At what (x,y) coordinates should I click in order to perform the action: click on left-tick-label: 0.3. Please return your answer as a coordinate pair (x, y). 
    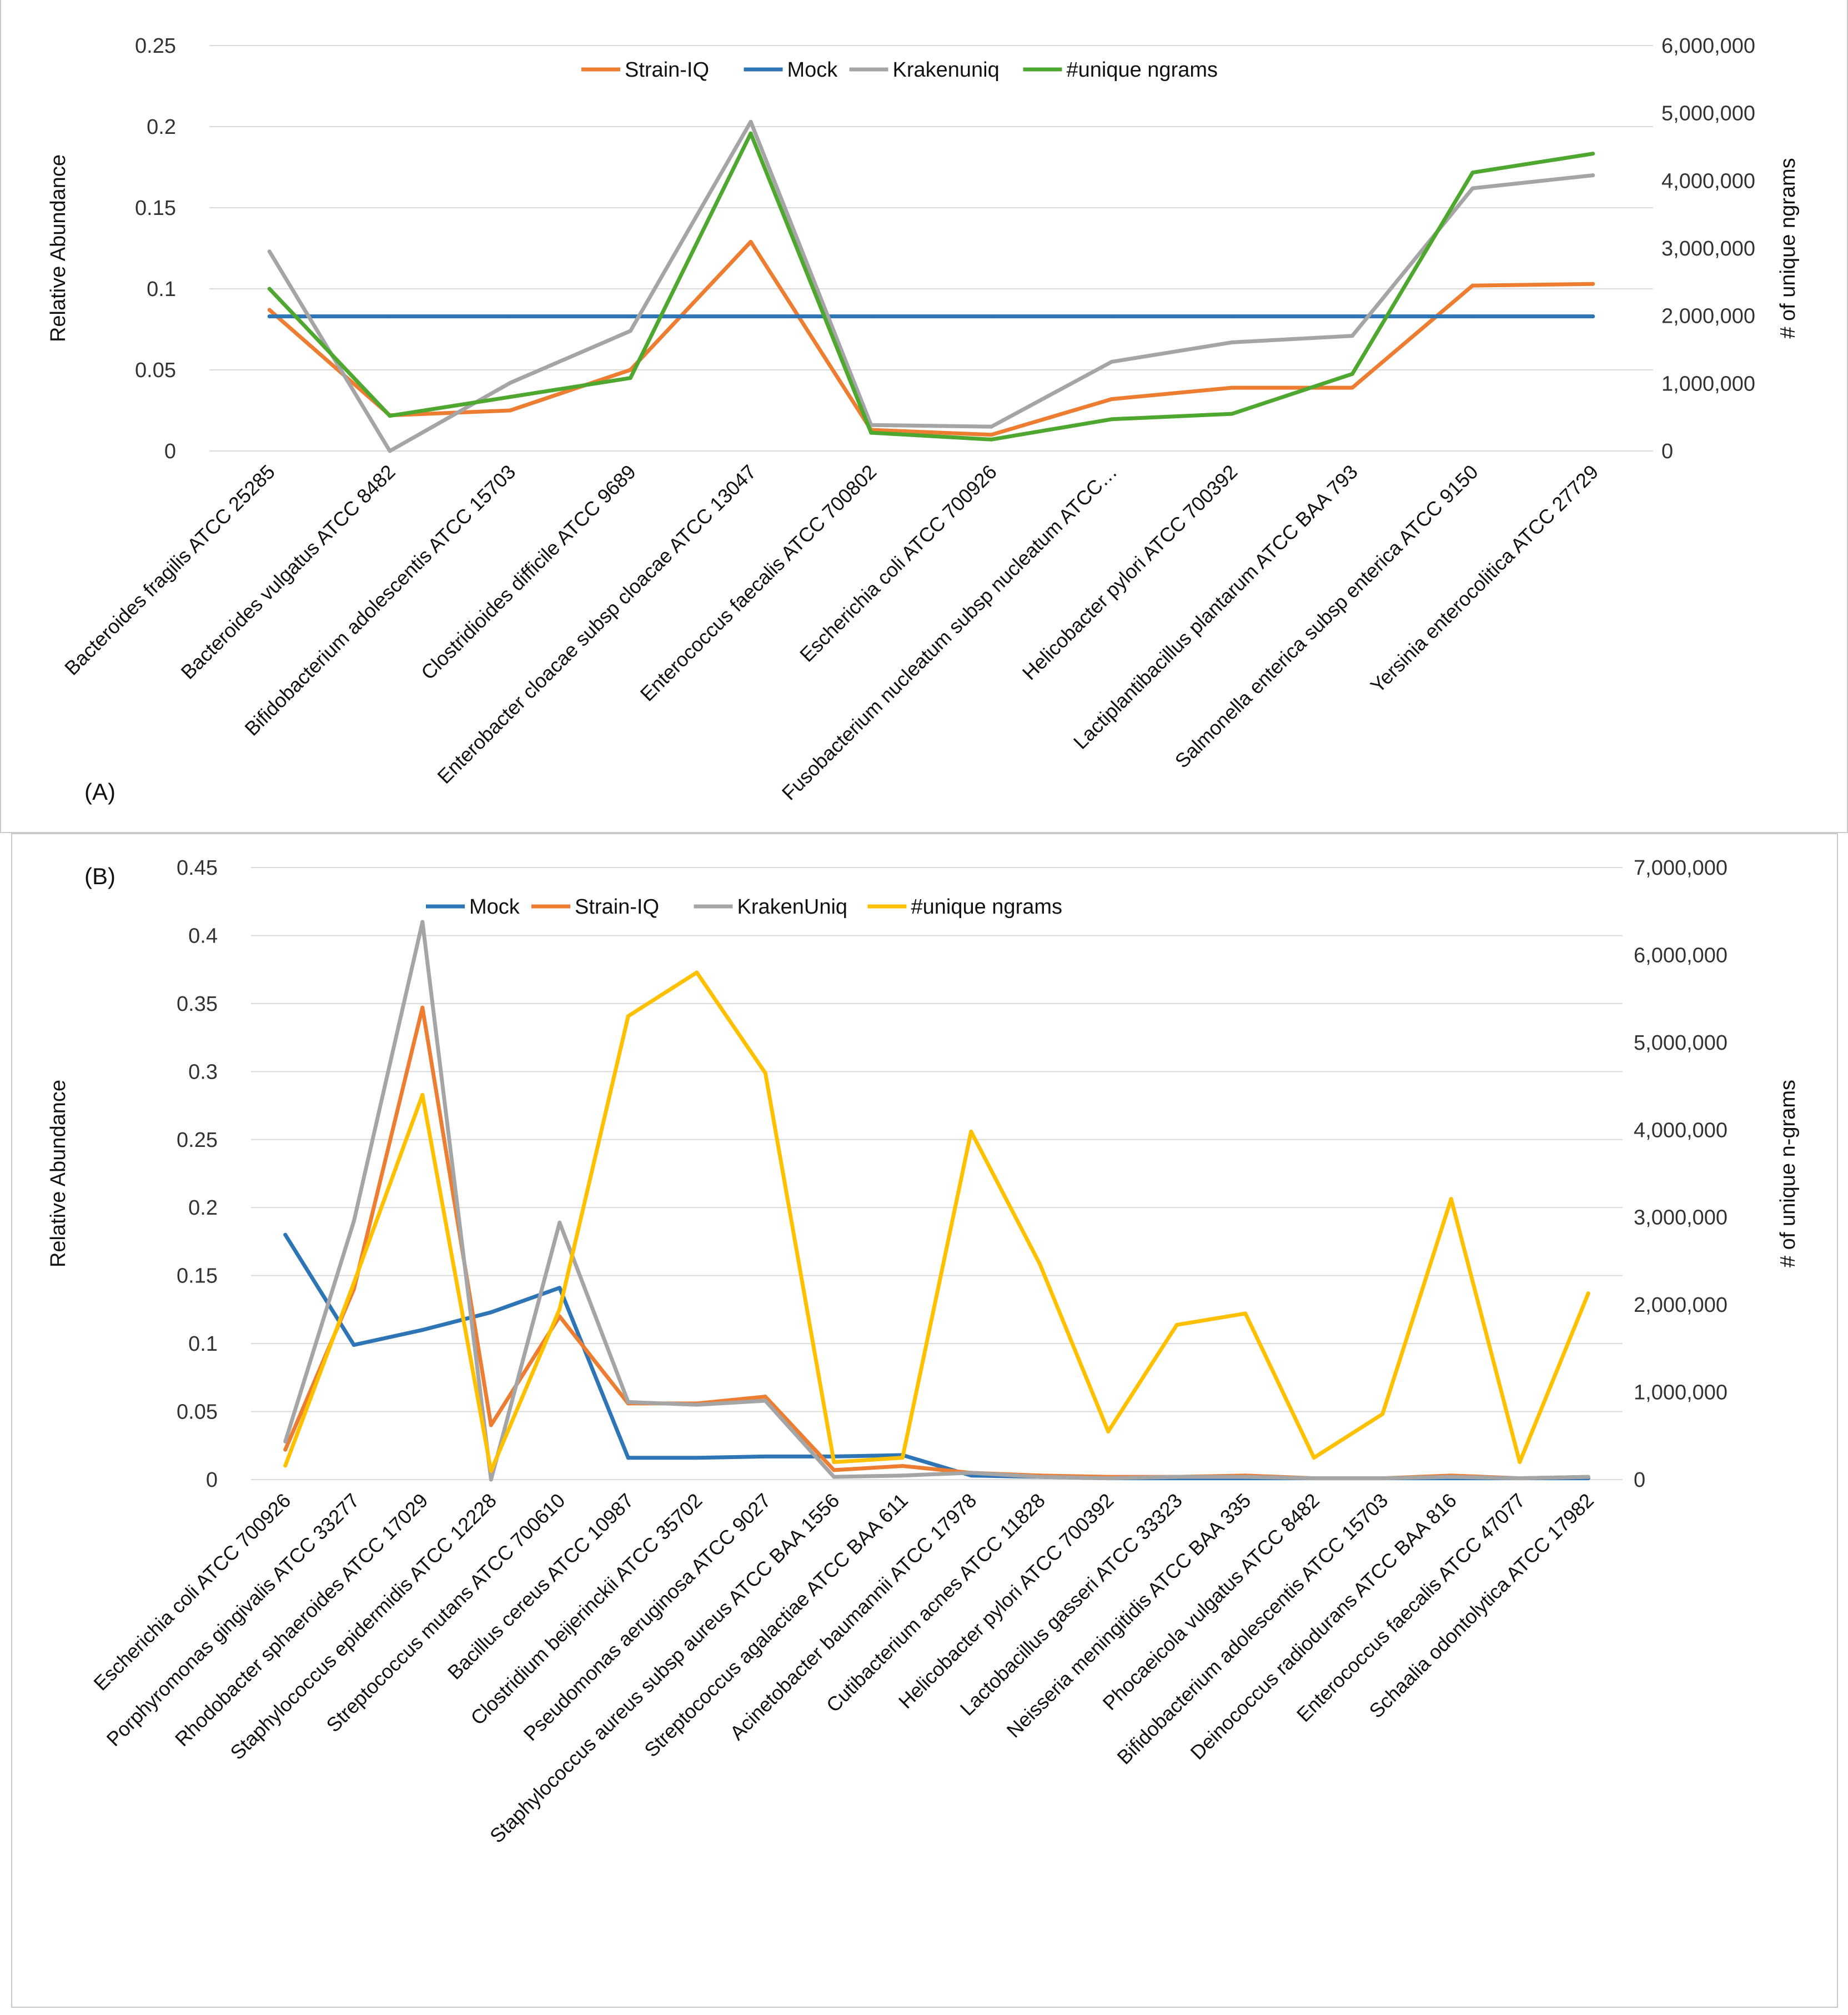
    Looking at the image, I should click on (203, 1072).